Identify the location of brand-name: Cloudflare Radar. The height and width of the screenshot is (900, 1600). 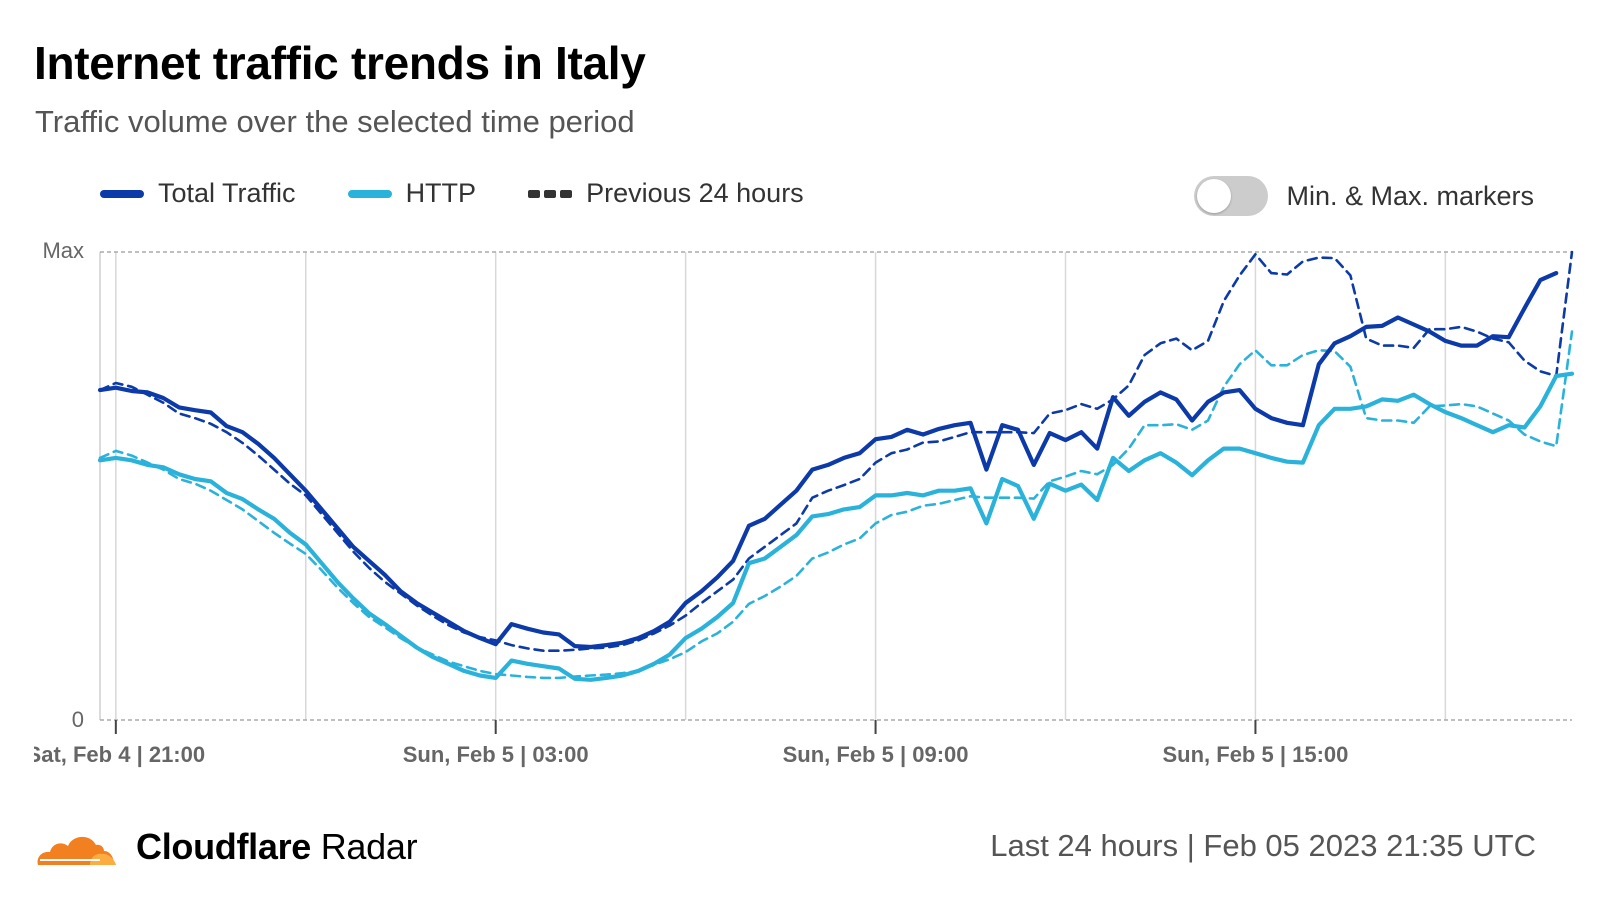
(277, 847).